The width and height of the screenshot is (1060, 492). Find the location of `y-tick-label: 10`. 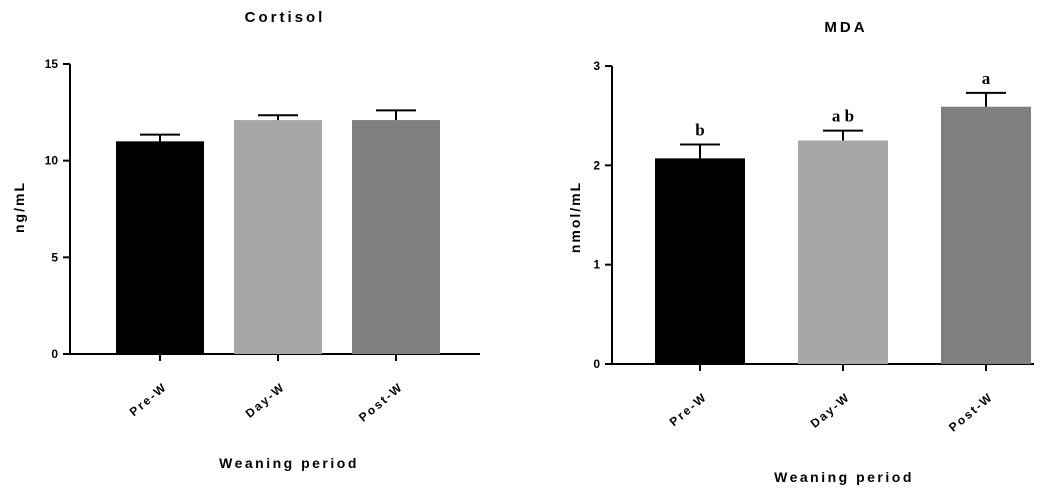

y-tick-label: 10 is located at coordinates (52, 161).